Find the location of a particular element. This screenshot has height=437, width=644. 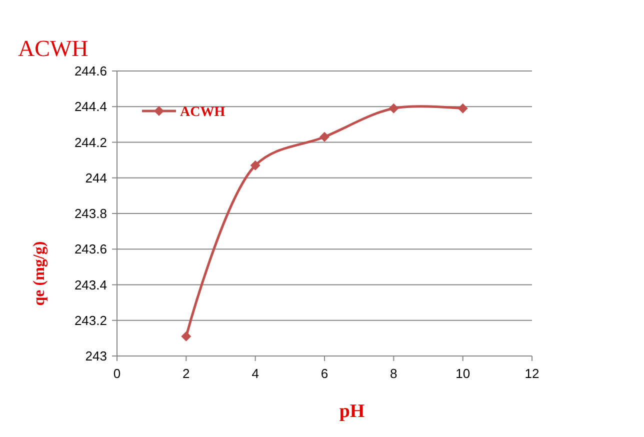

x-tick-label: 12 is located at coordinates (532, 373).